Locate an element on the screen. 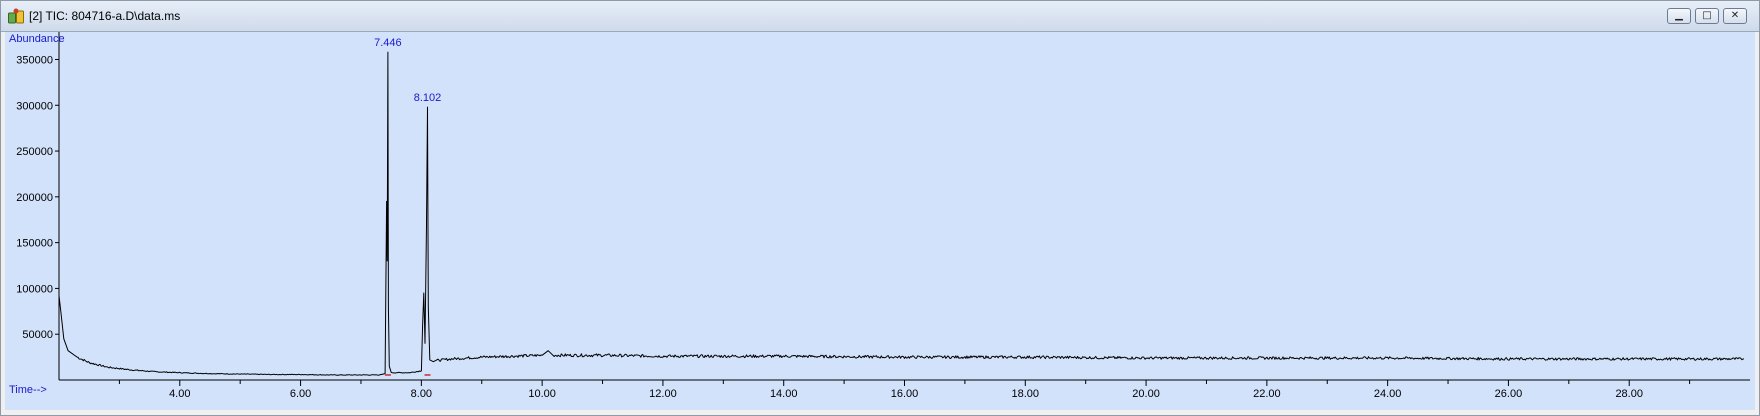  maximize-icon: □ is located at coordinates (1707, 15).